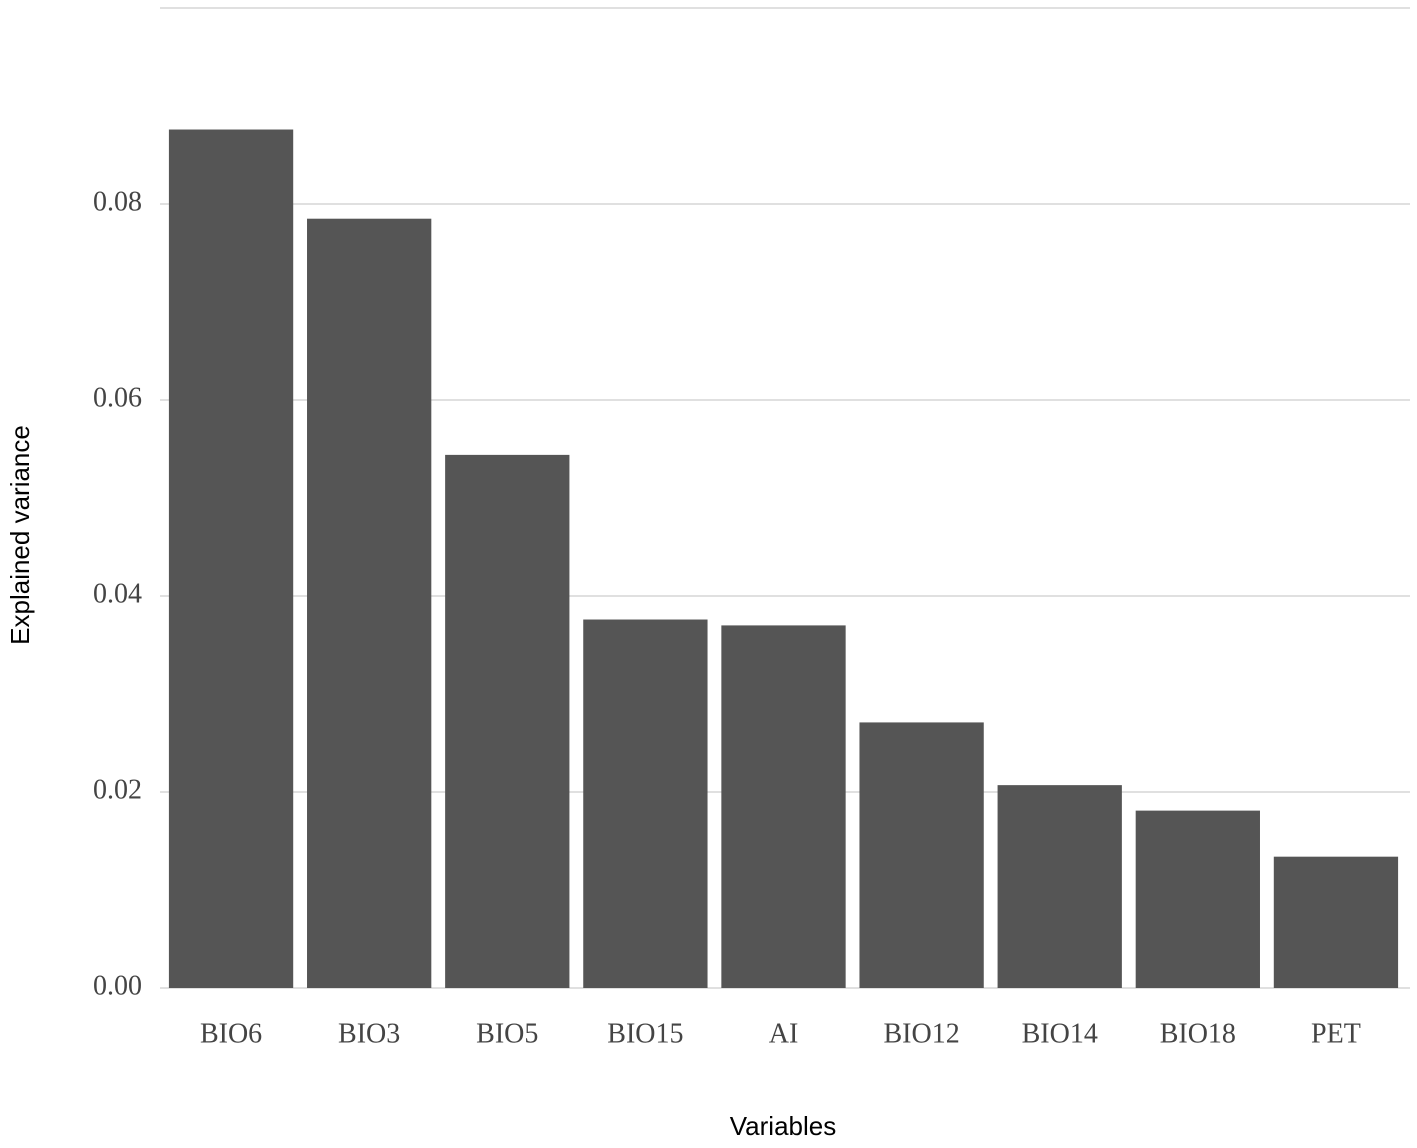 The image size is (1417, 1148). What do you see at coordinates (117, 985) in the screenshot?
I see `y-tick-label: 0.00` at bounding box center [117, 985].